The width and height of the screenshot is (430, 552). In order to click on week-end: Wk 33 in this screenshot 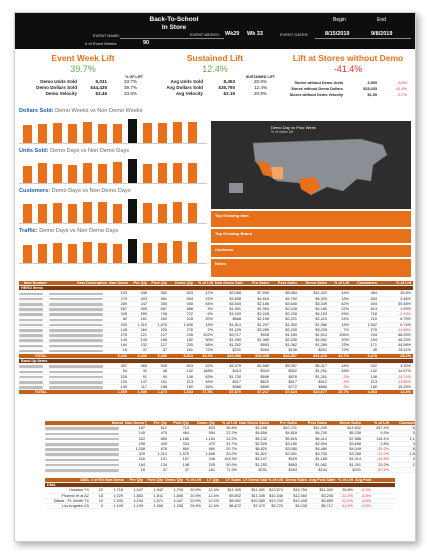, I will do `click(255, 34)`.